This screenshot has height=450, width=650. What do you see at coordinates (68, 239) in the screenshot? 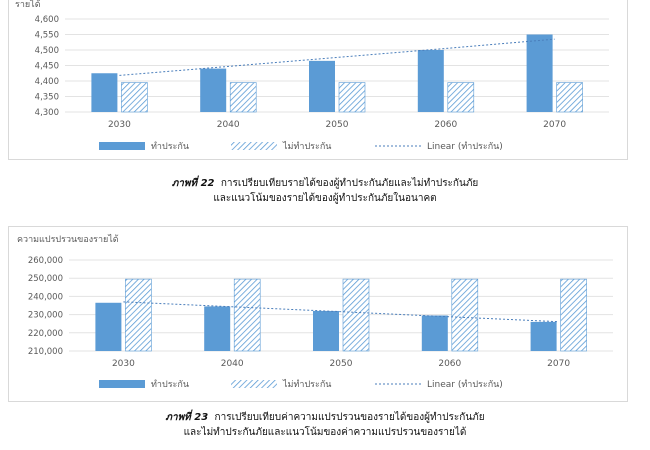
I see `y-axis-title: ความแปรปรวนของรายได้` at bounding box center [68, 239].